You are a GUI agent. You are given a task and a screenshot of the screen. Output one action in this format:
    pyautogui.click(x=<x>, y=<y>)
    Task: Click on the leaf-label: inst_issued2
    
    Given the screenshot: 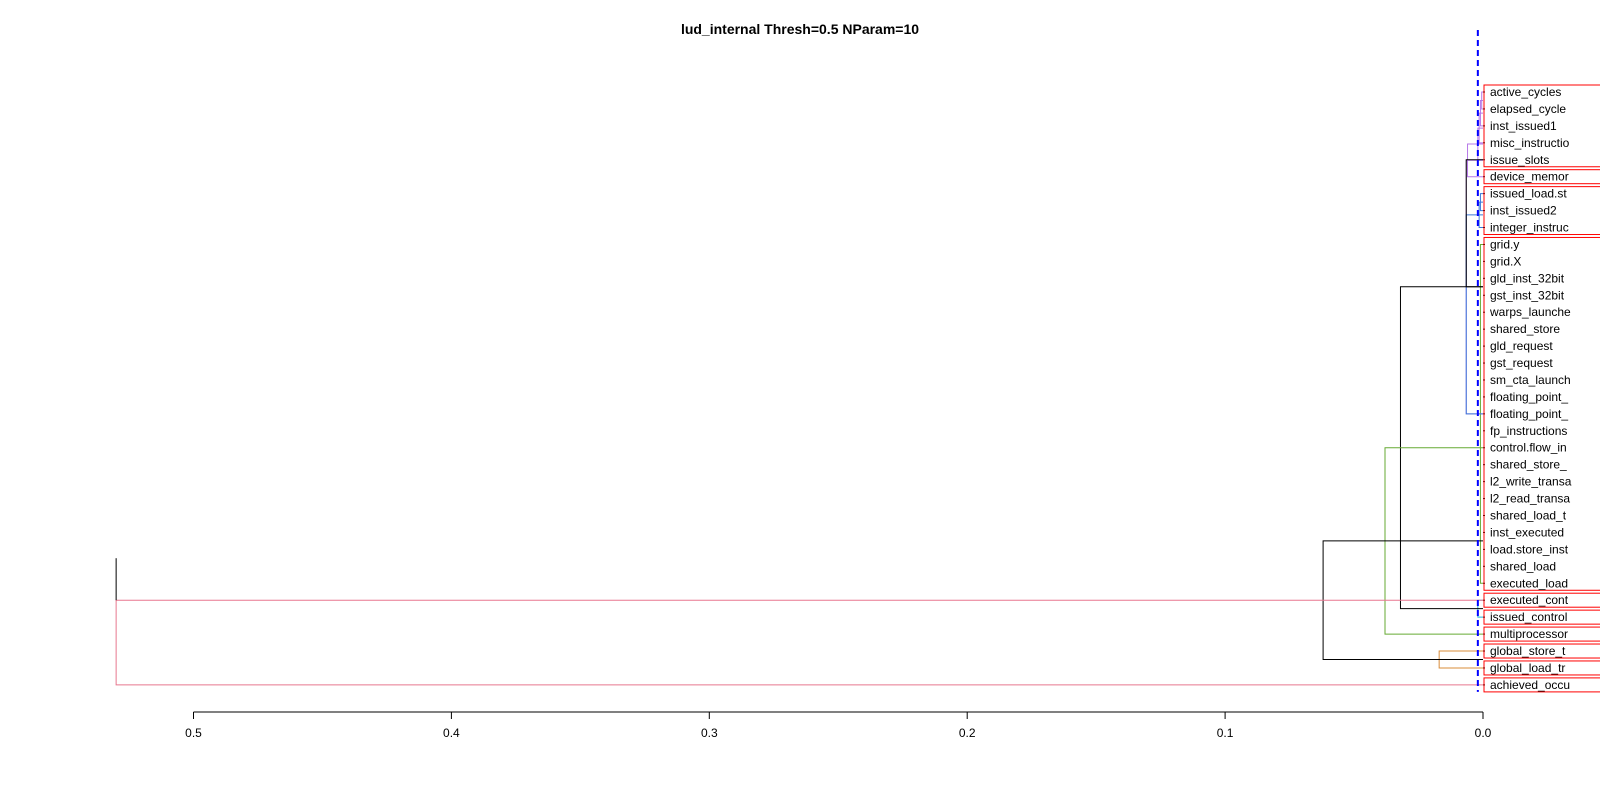 What is the action you would take?
    pyautogui.click(x=1523, y=211)
    